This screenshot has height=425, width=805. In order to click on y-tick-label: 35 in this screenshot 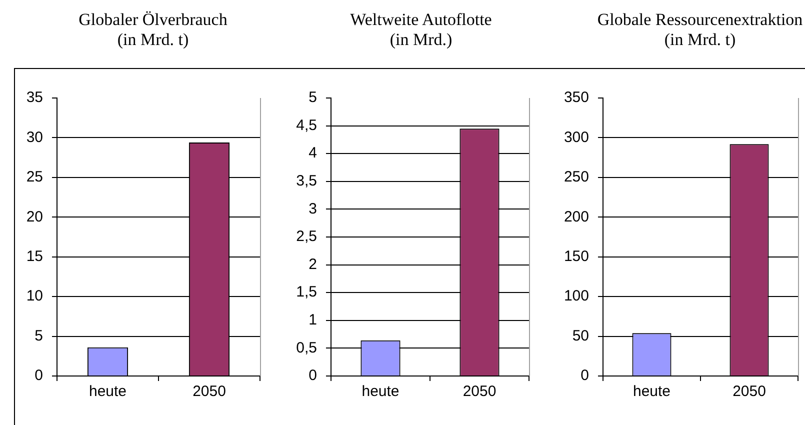, I will do `click(34, 97)`.